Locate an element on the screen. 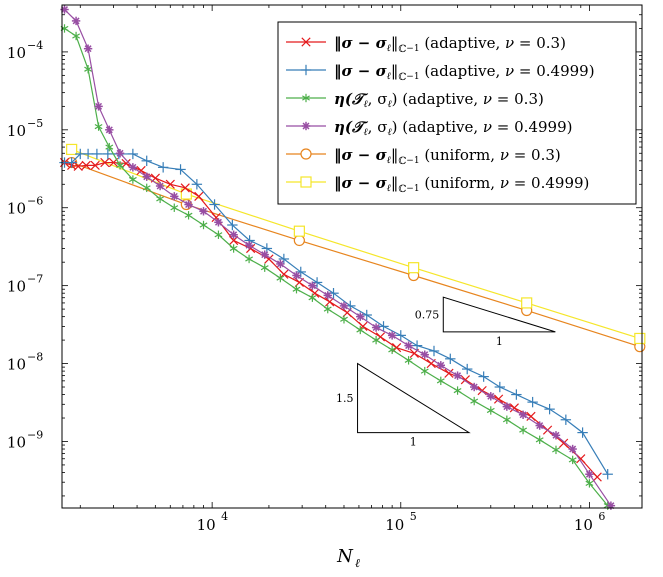 This screenshot has height=577, width=663. y-tick-exponent: −7 is located at coordinates (35, 279).